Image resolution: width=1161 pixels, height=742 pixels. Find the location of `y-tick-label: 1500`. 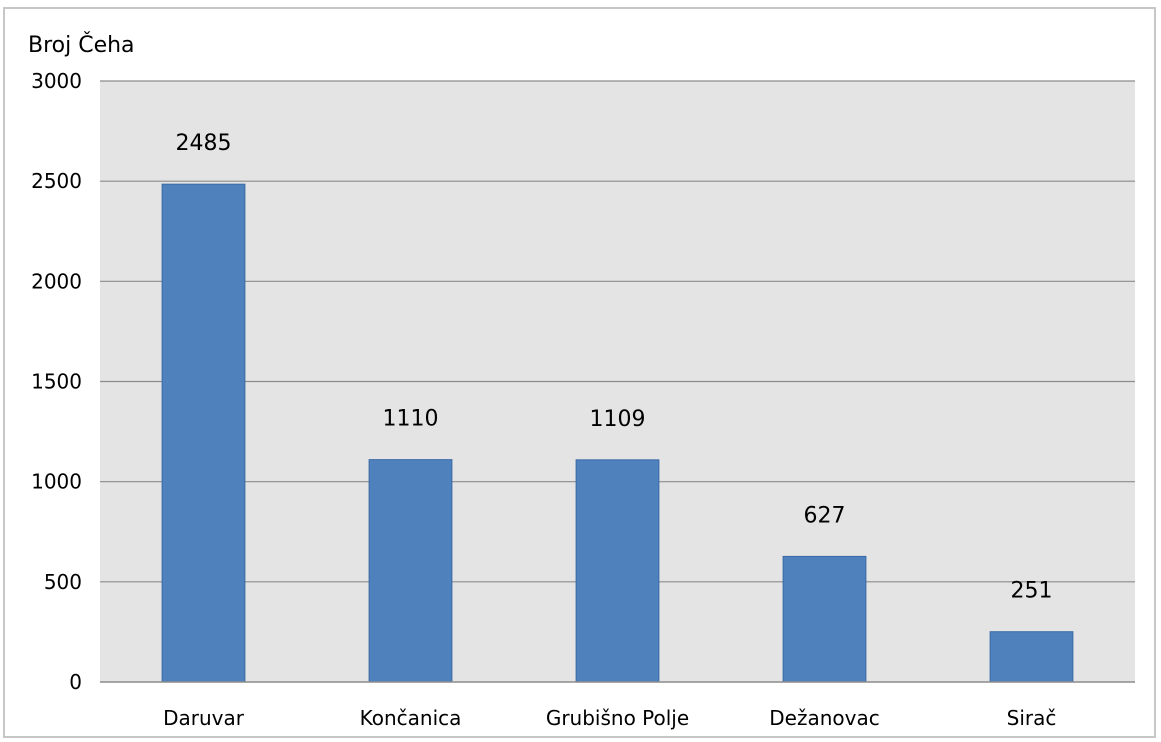

y-tick-label: 1500 is located at coordinates (56, 382).